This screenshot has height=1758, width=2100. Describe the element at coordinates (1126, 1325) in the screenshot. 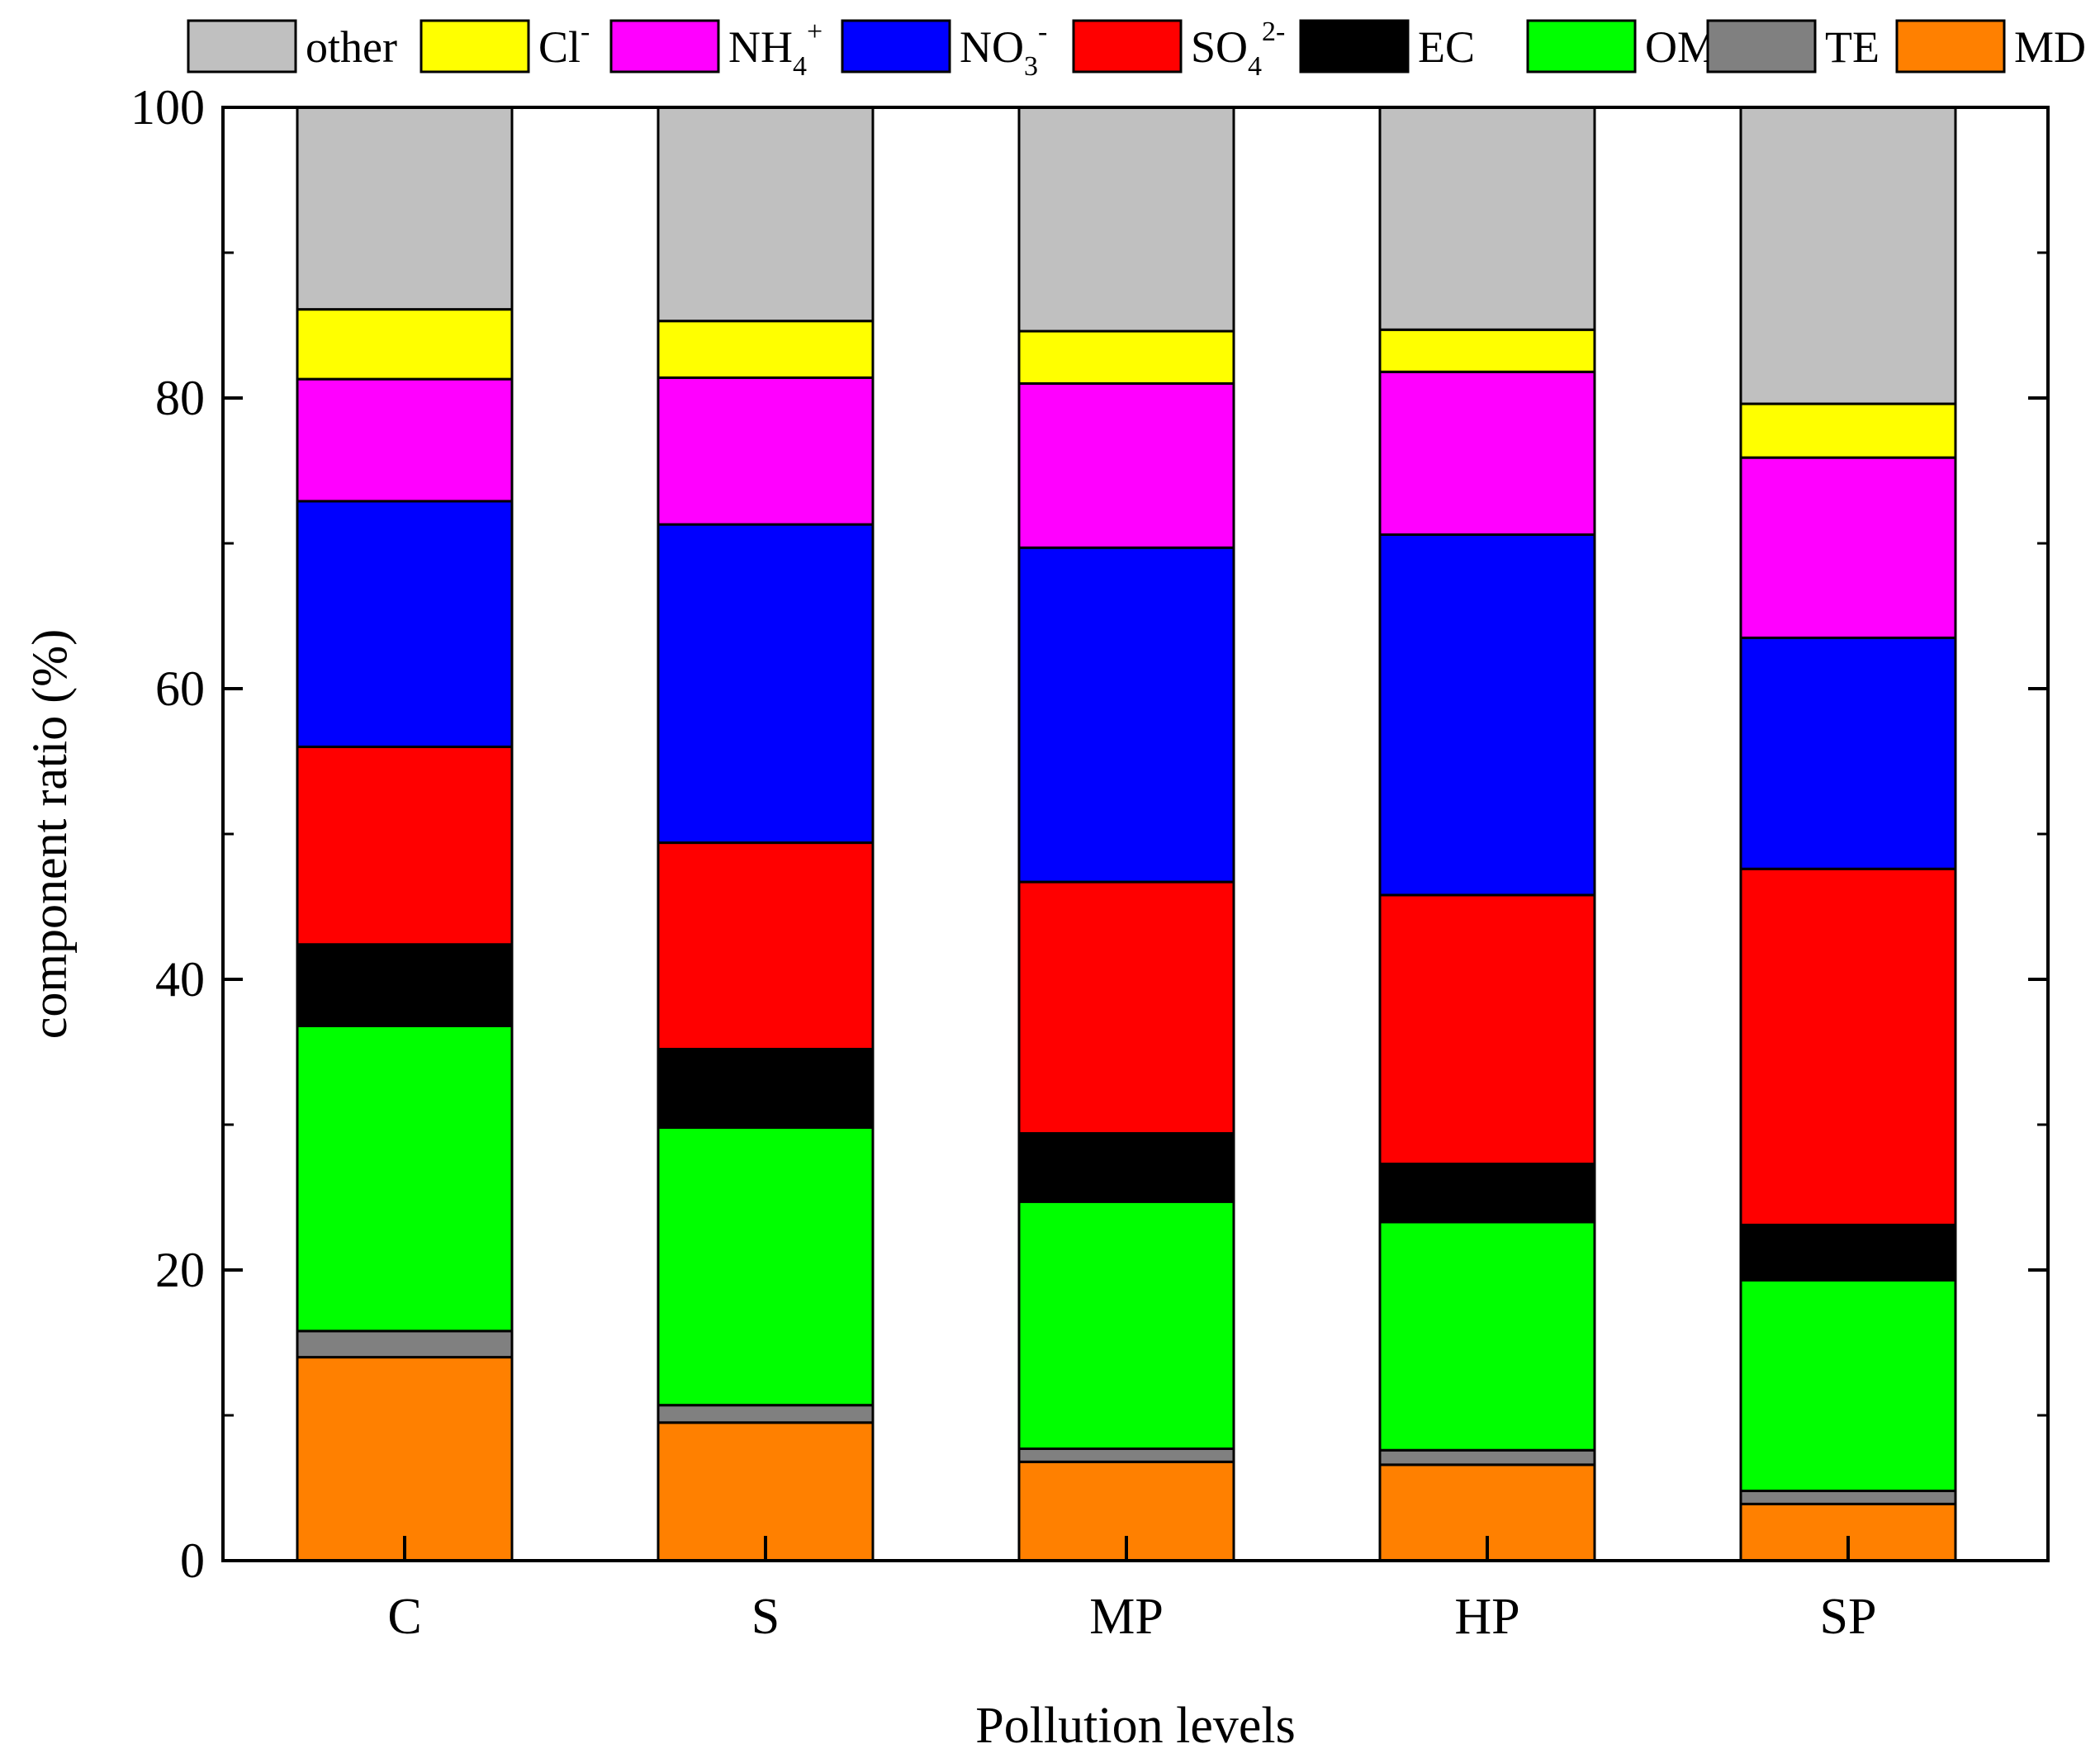

I see `bar-segment-mp-om` at that location.